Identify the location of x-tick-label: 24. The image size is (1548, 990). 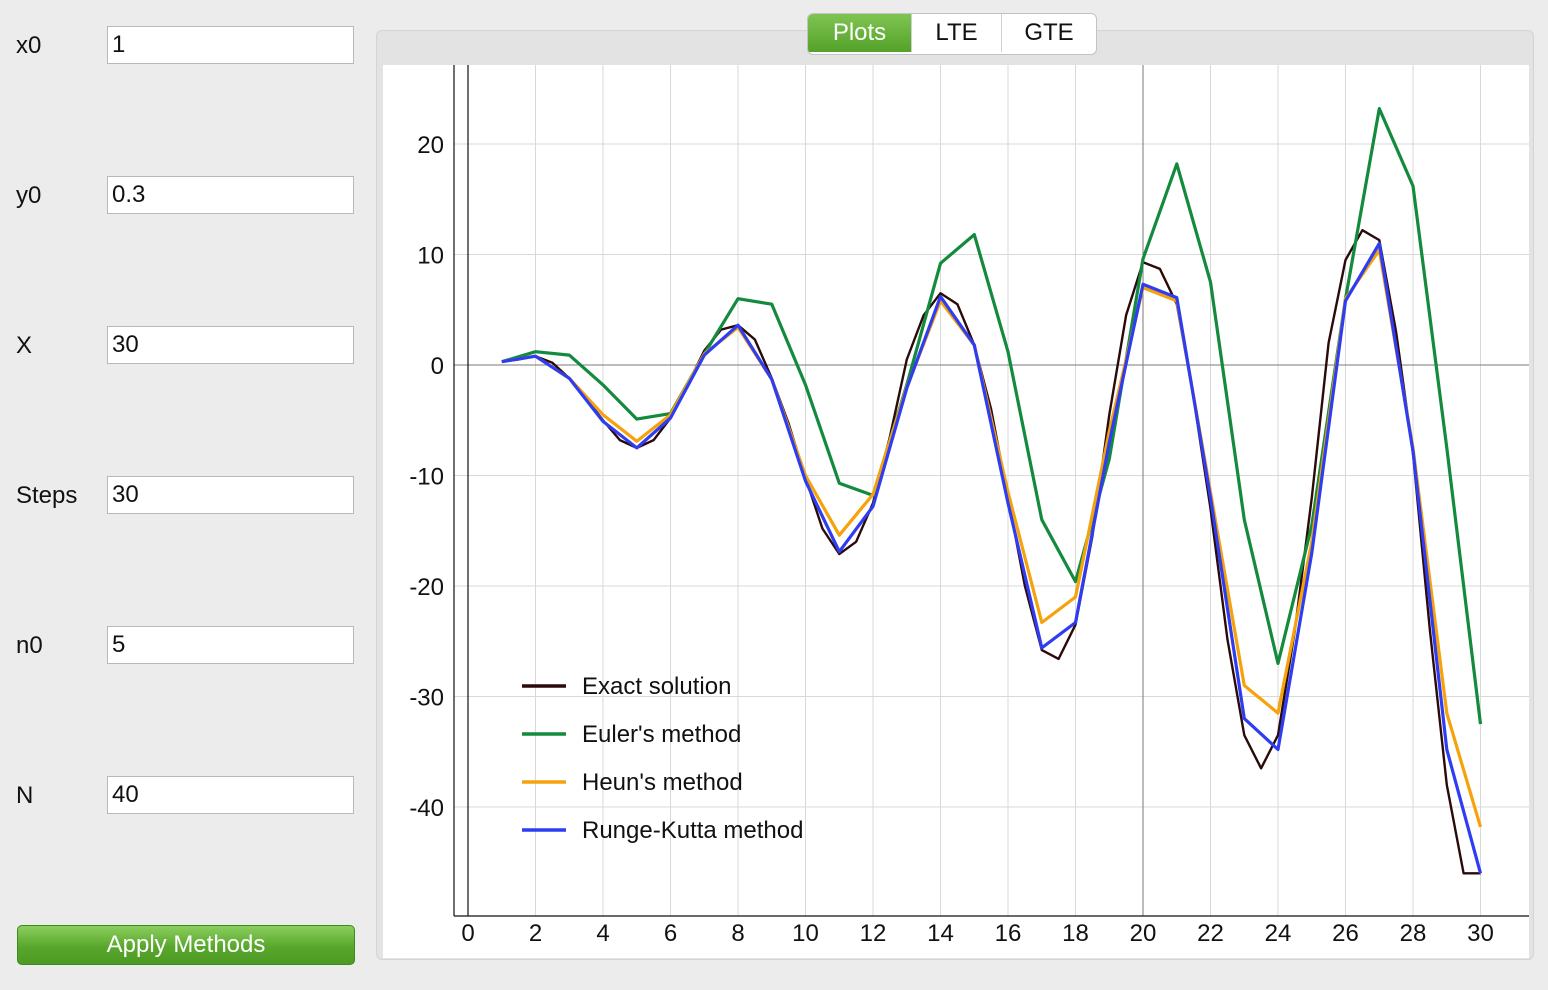
(1278, 933).